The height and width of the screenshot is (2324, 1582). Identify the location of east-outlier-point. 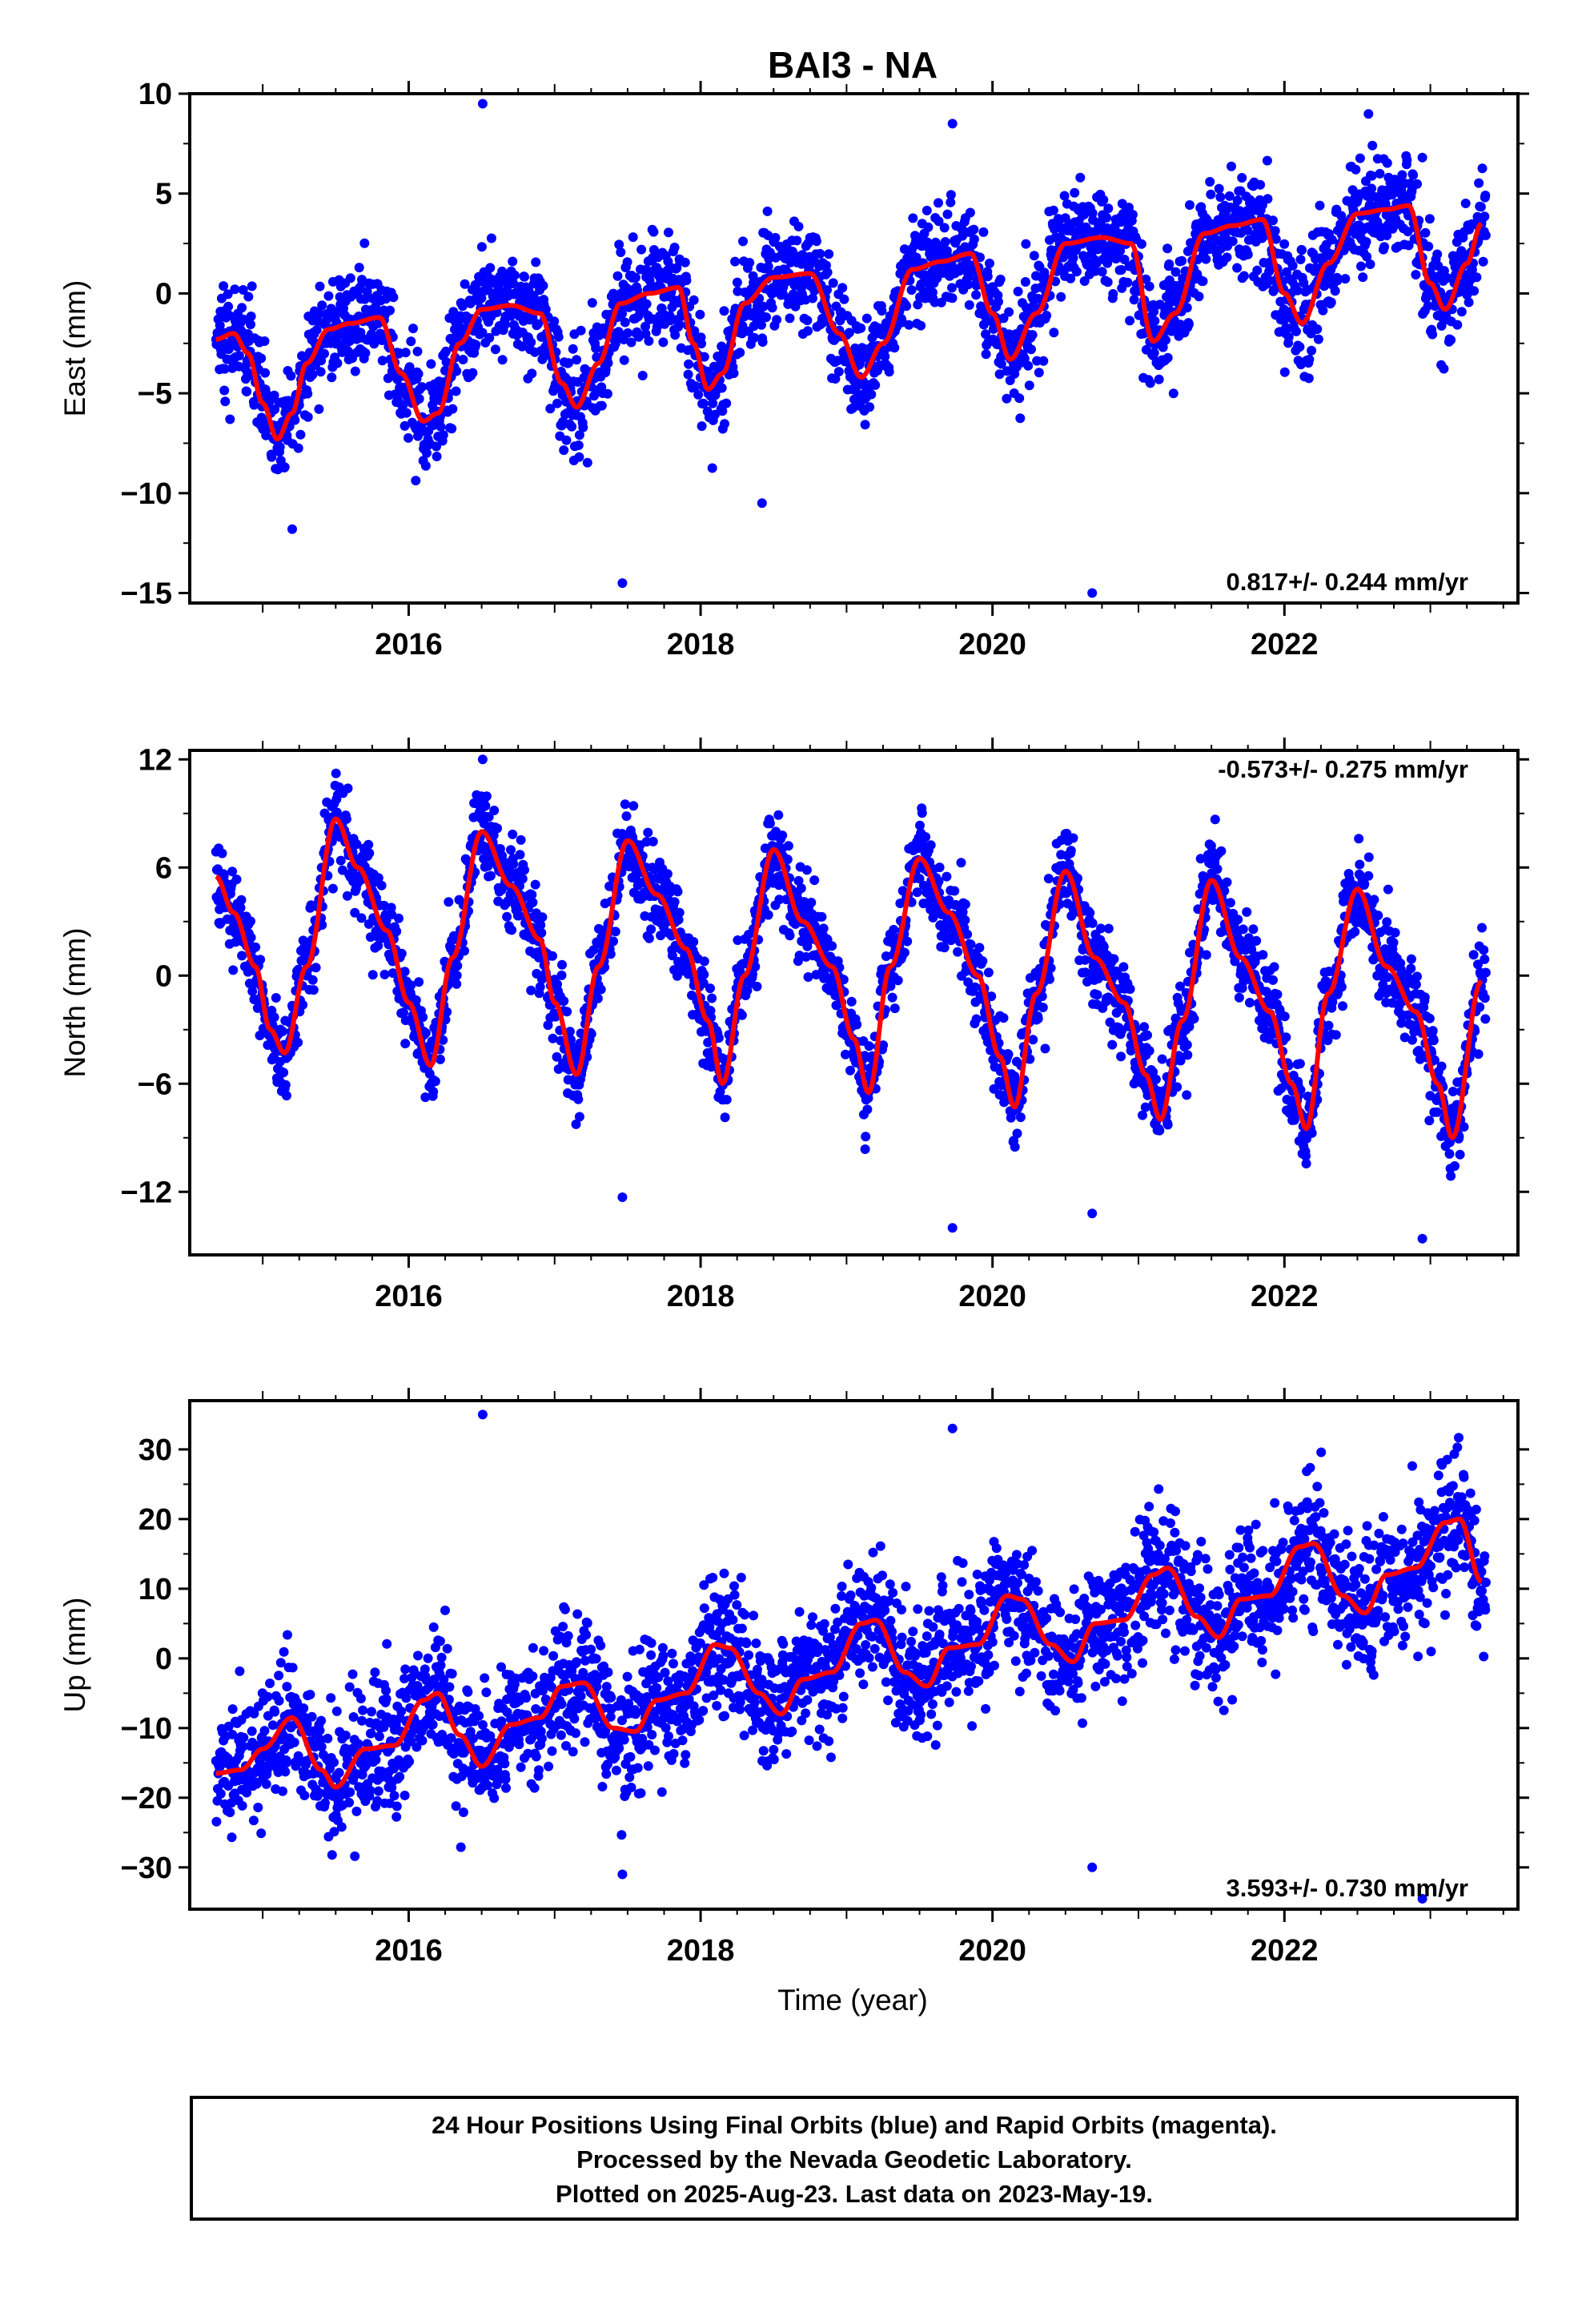
(483, 104).